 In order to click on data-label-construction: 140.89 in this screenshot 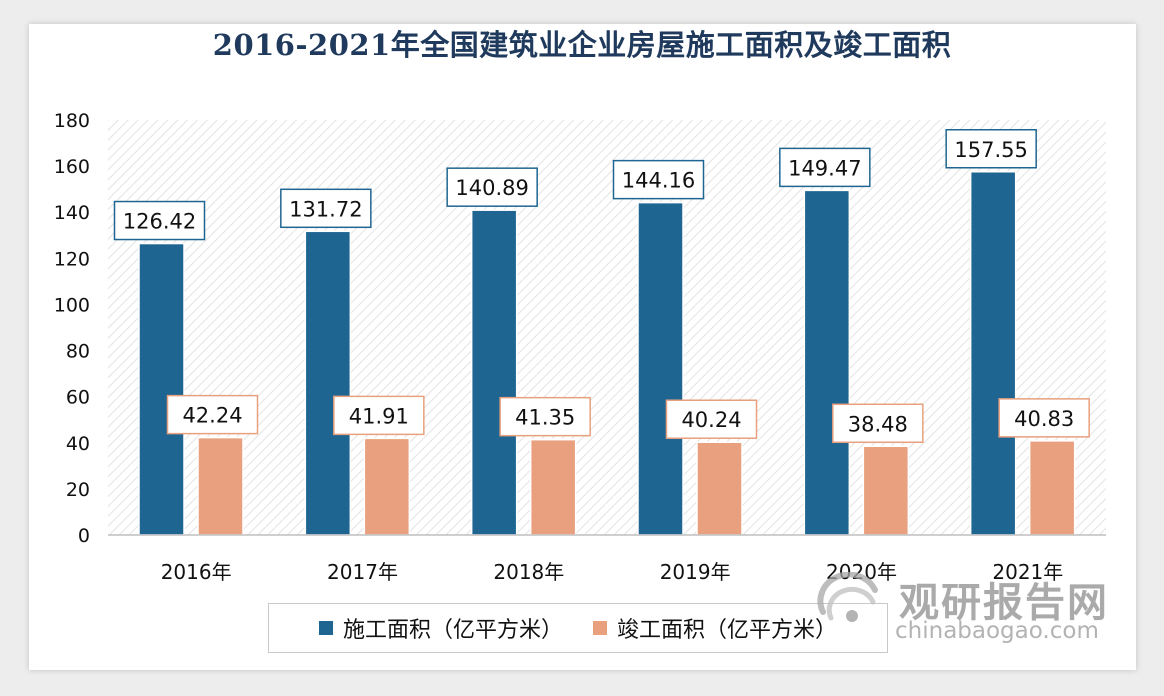, I will do `click(491, 188)`.